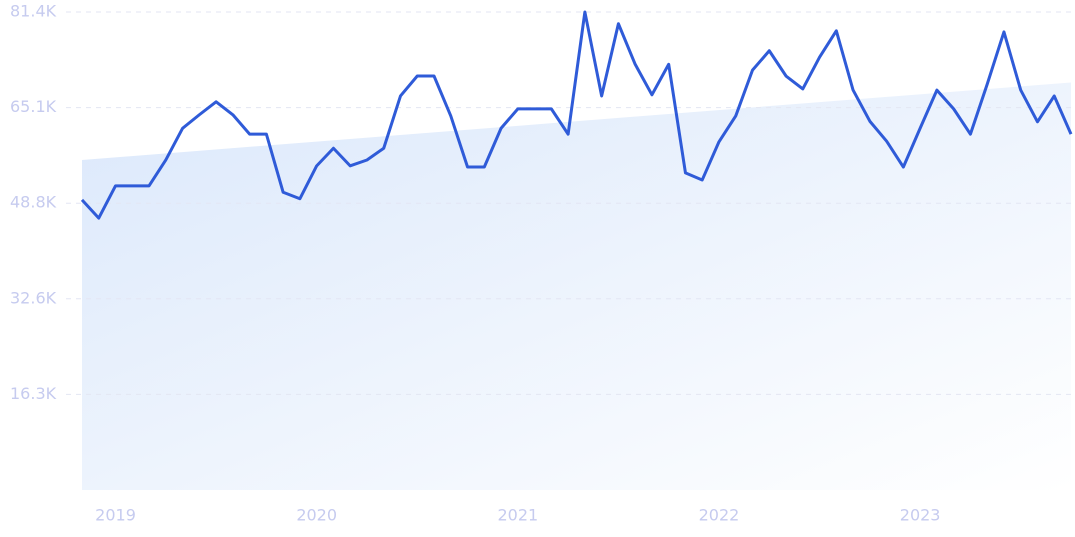 The image size is (1075, 537). Describe the element at coordinates (316, 515) in the screenshot. I see `x-tick-label: 2020` at that location.